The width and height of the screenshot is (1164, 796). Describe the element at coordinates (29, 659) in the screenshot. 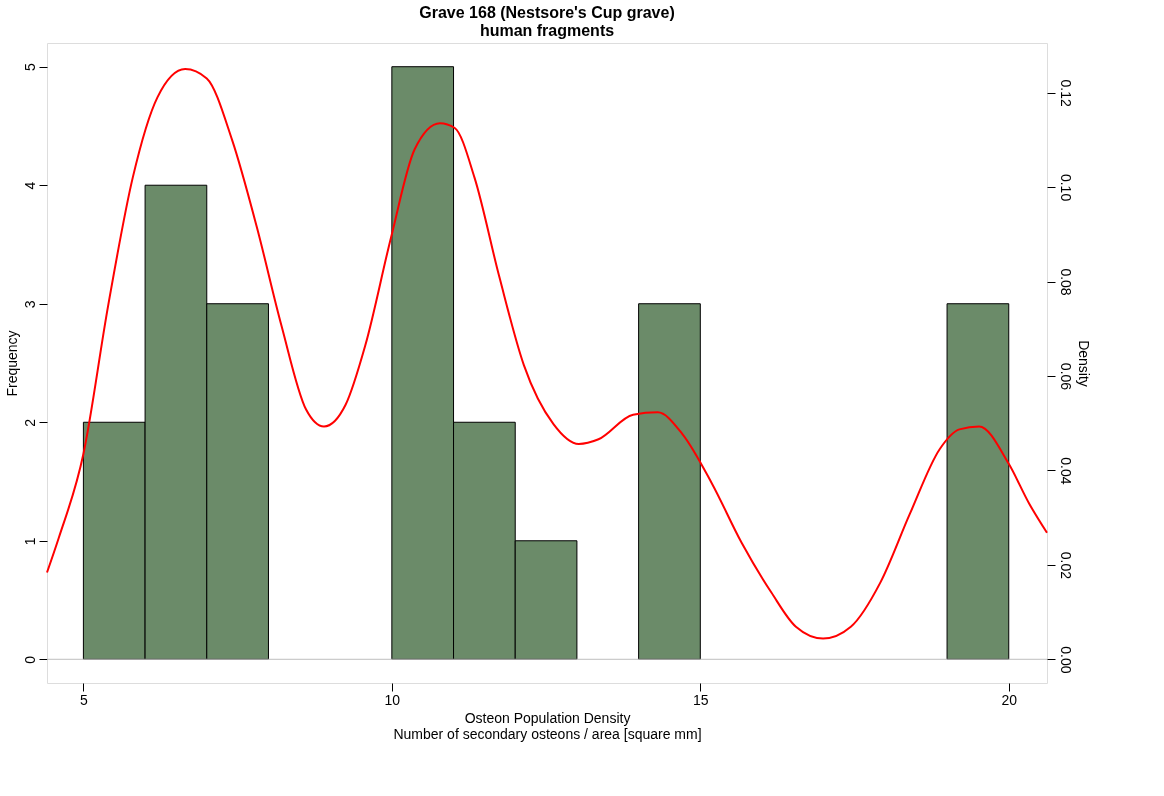

I see `y-tick-label: 0` at that location.